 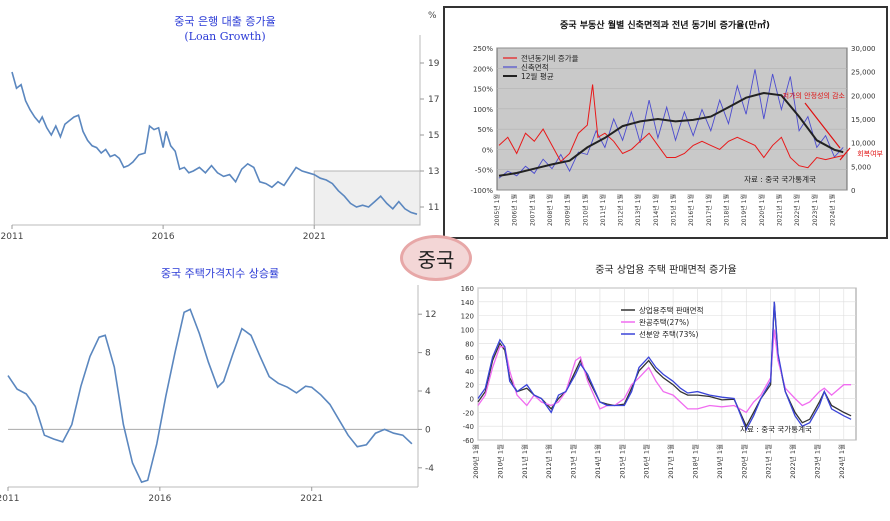 I want to click on loan-x-tick: 2016, so click(x=163, y=237).